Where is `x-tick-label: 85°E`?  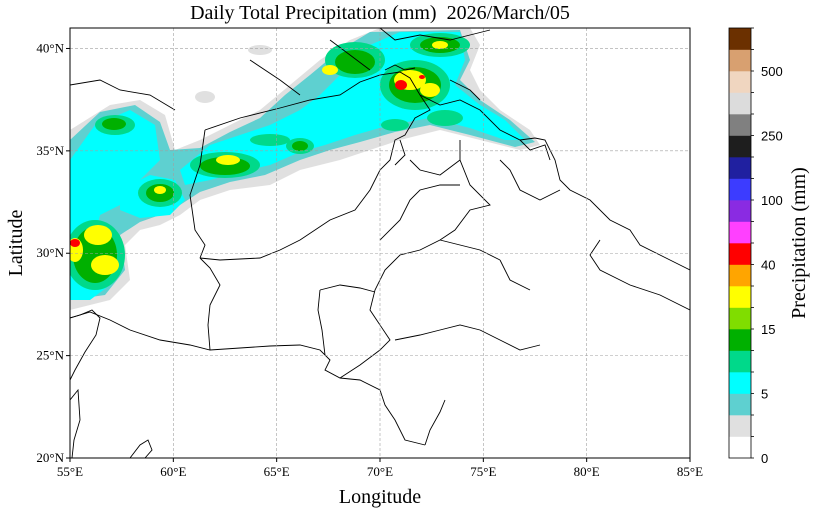 x-tick-label: 85°E is located at coordinates (690, 471).